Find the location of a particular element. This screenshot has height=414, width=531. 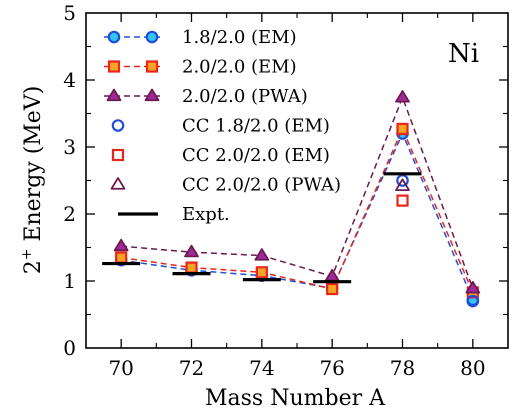

legend-entry: 2.0/2.0 (PWA) is located at coordinates (206, 96).